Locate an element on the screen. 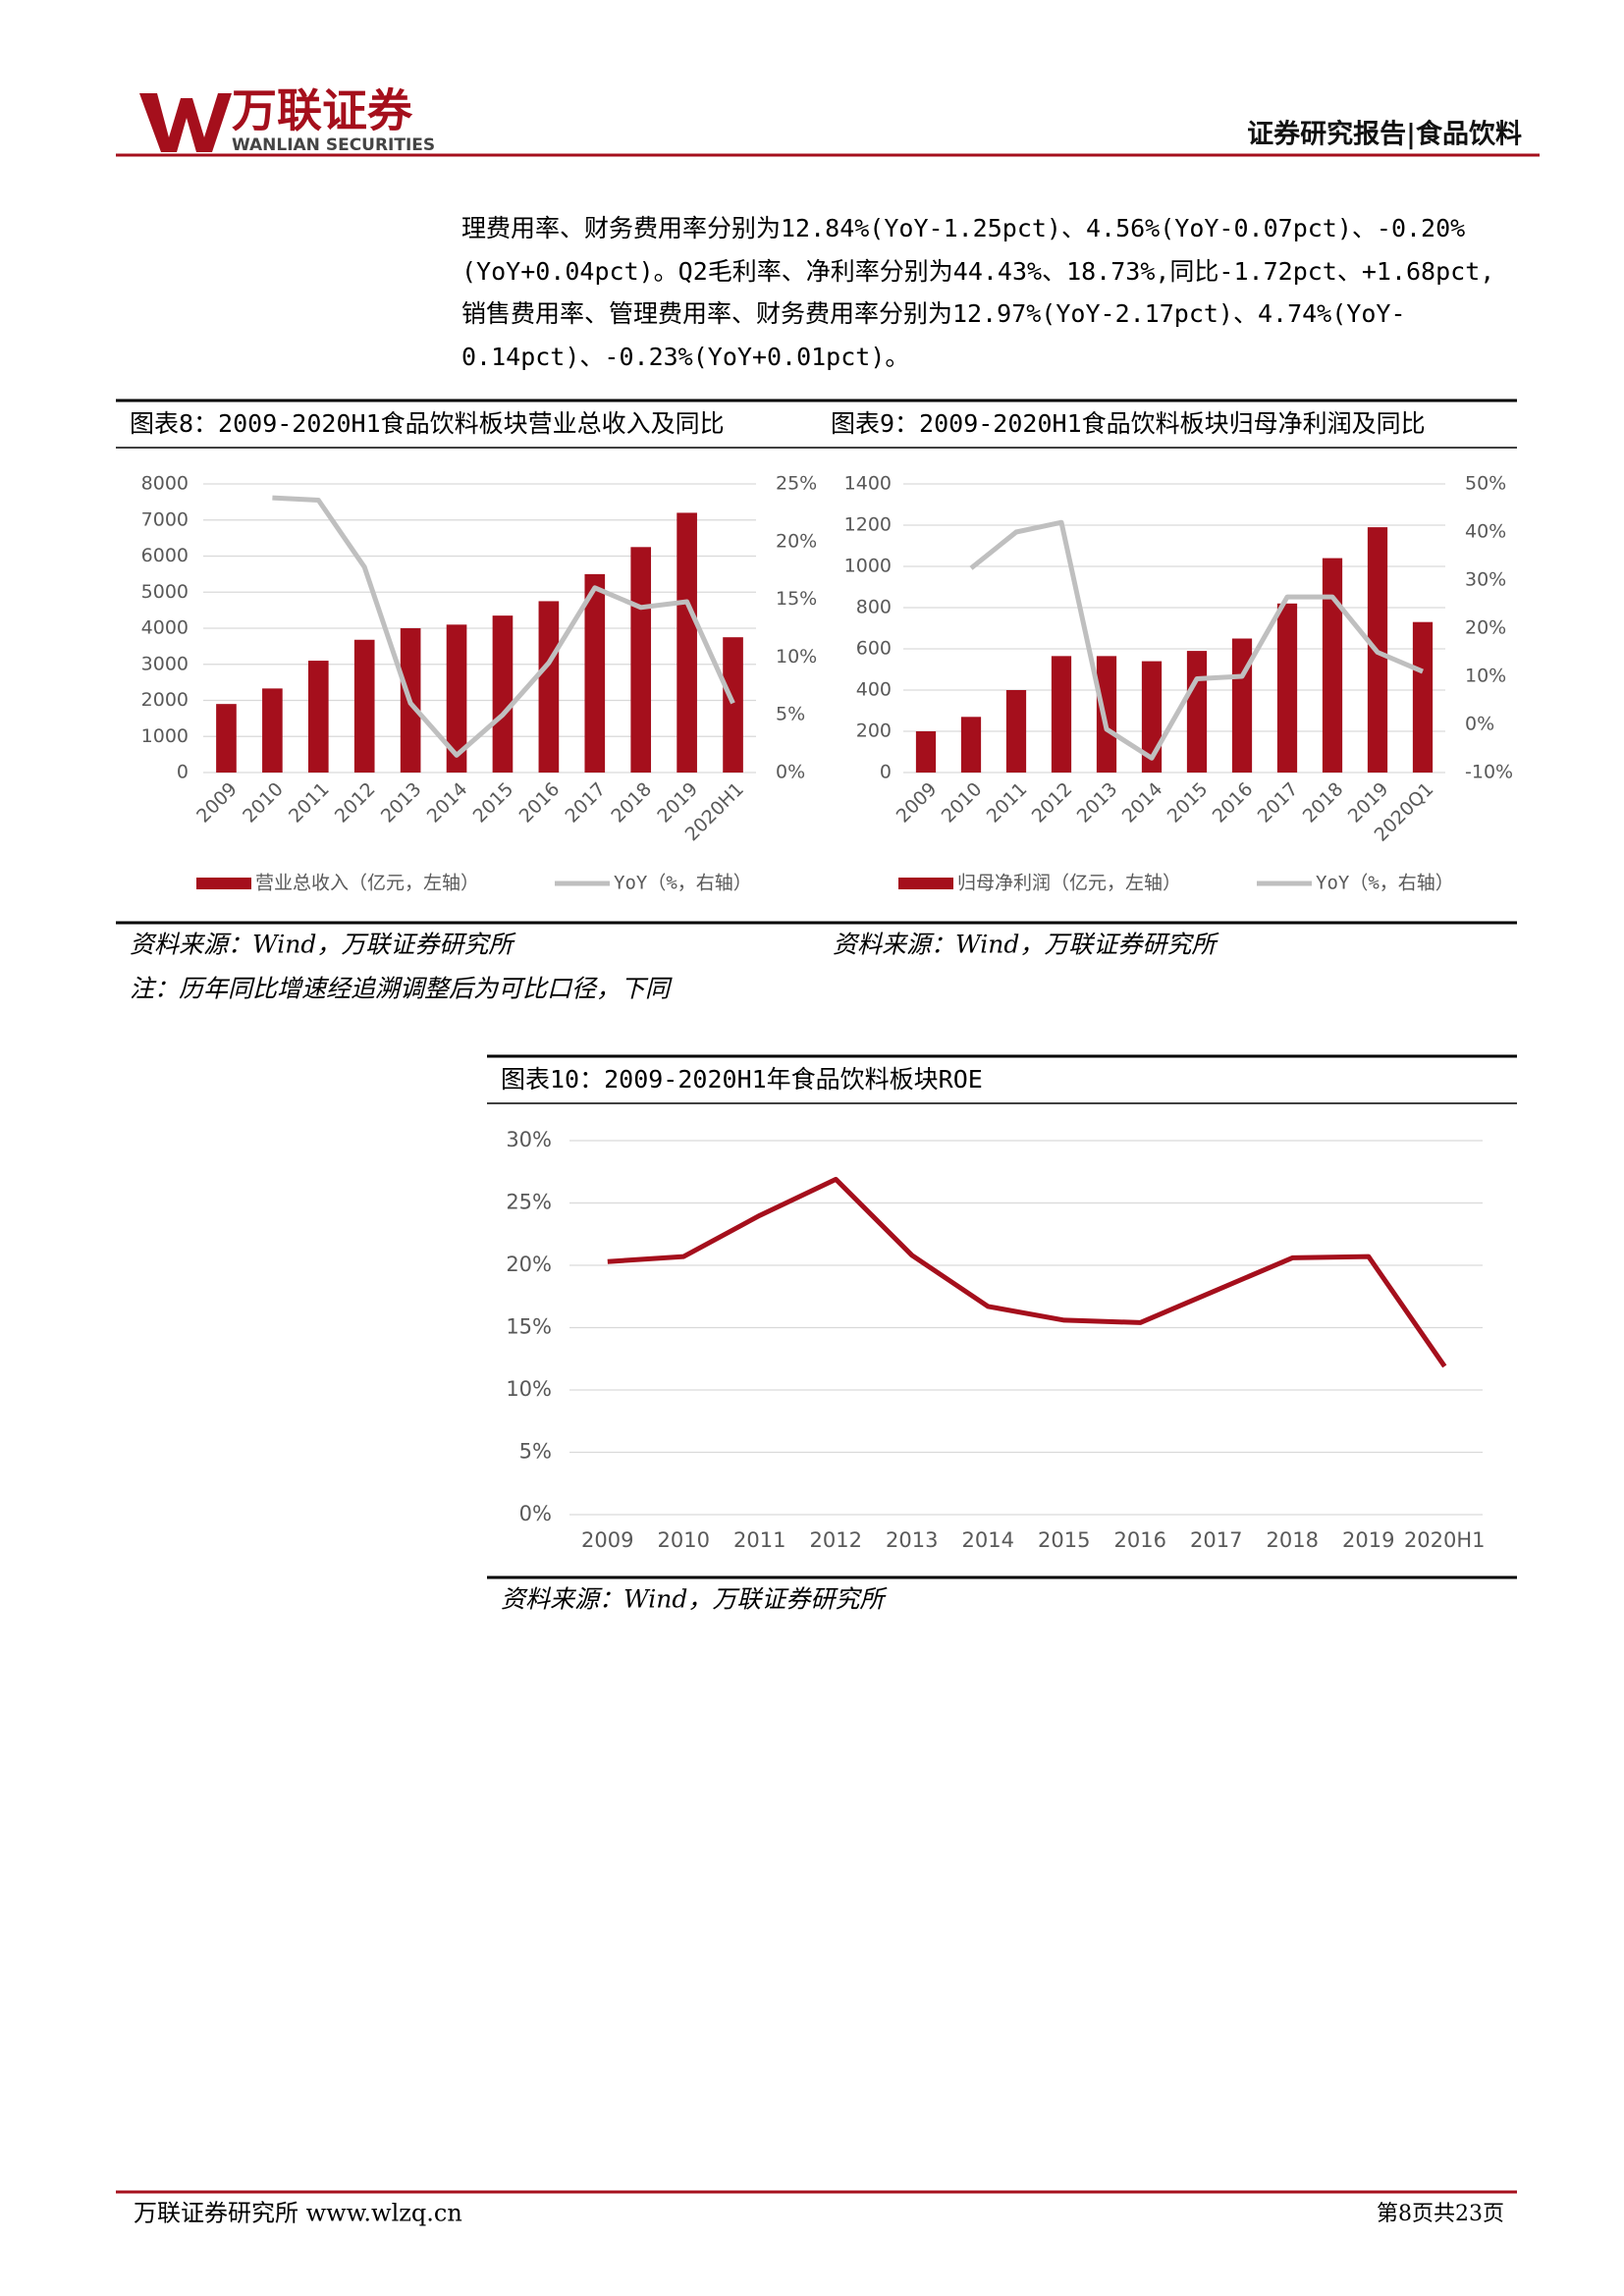 Image resolution: width=1624 pixels, height=2296 pixels. y-tick-label: 0% is located at coordinates (535, 1513).